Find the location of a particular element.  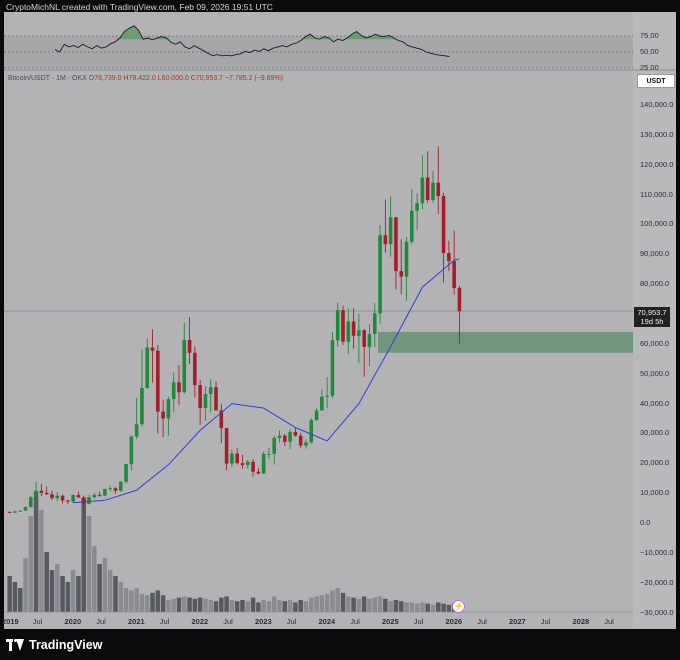

candle-countdown: 19d 5h is located at coordinates (652, 321).